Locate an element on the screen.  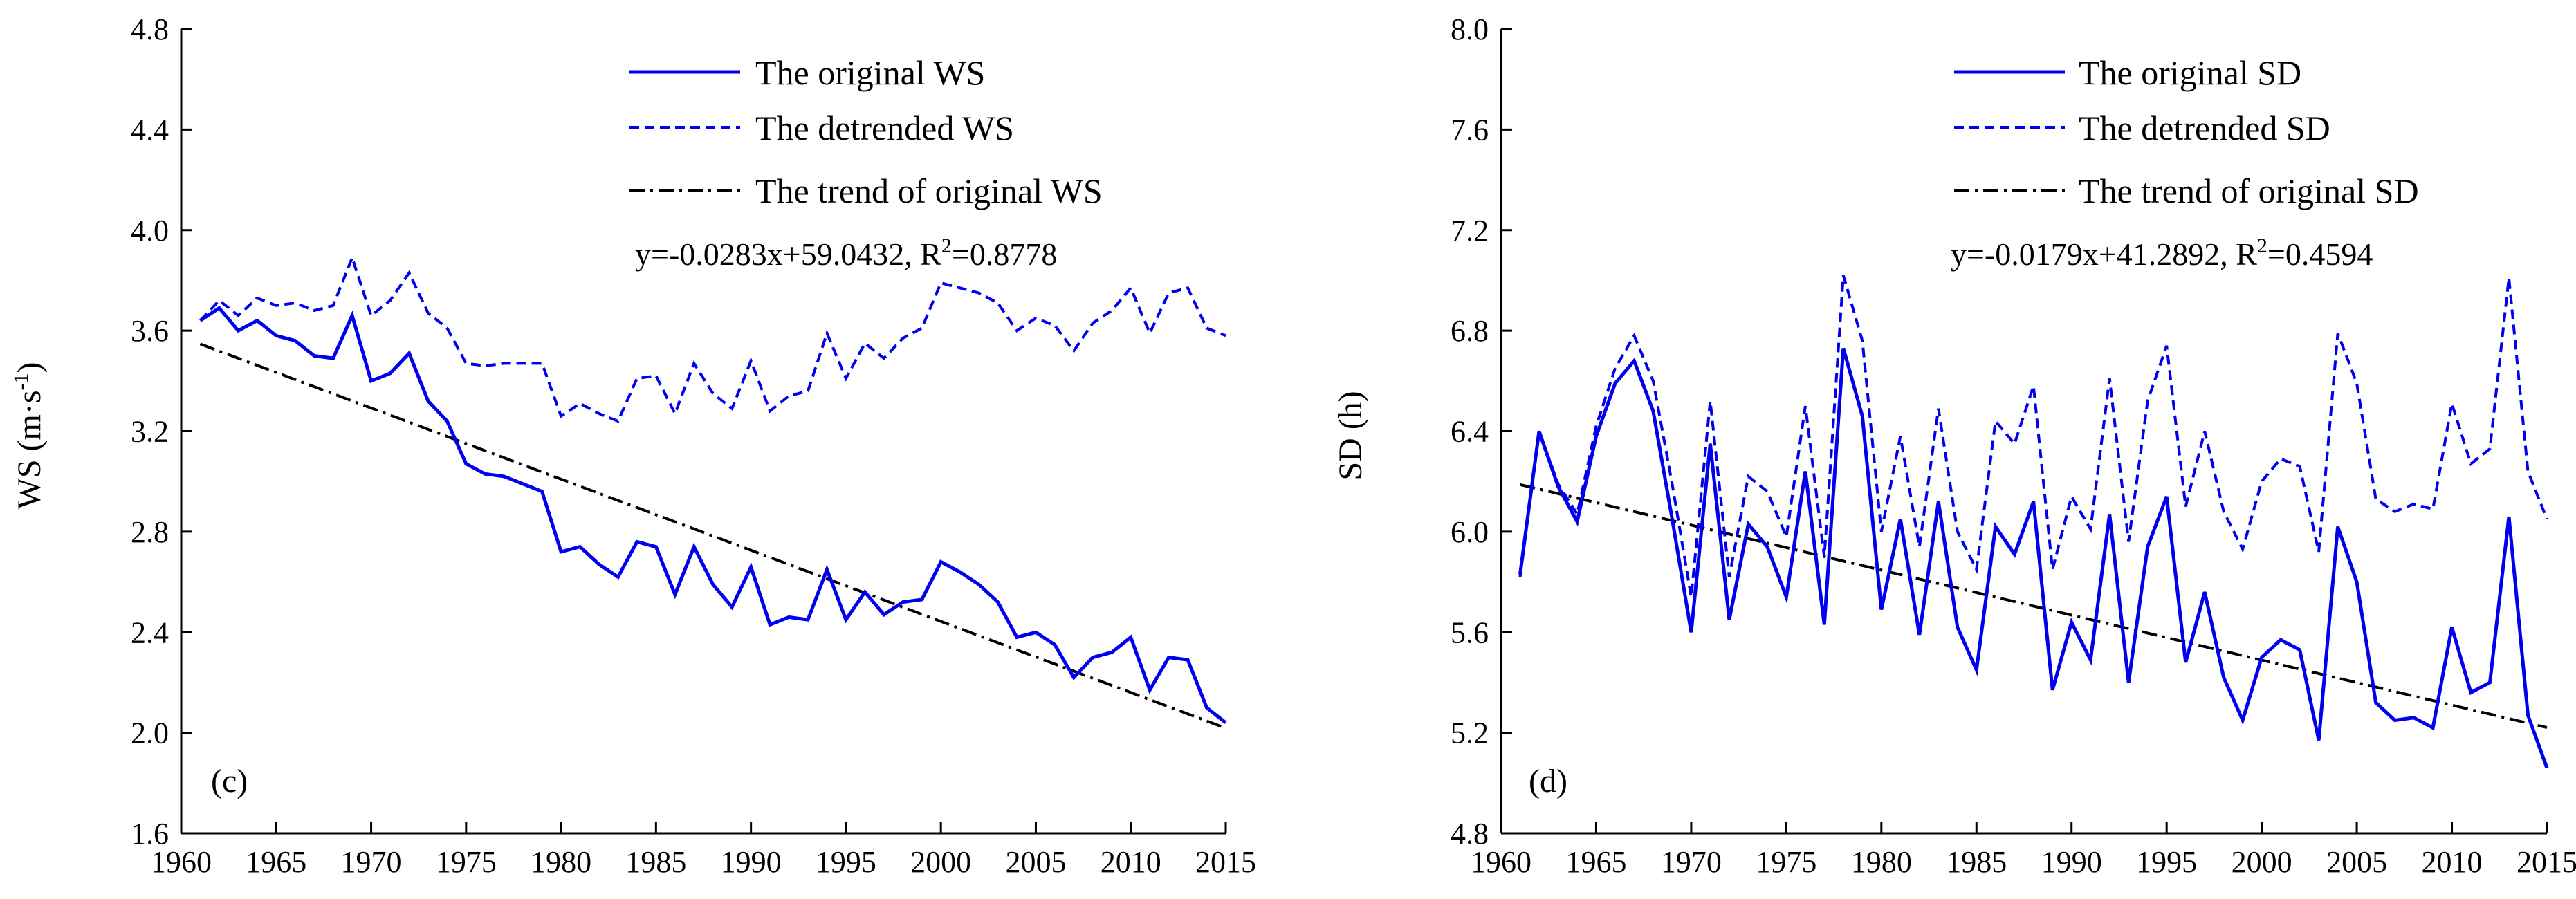
y-tick-label: 6.8 is located at coordinates (1470, 331).